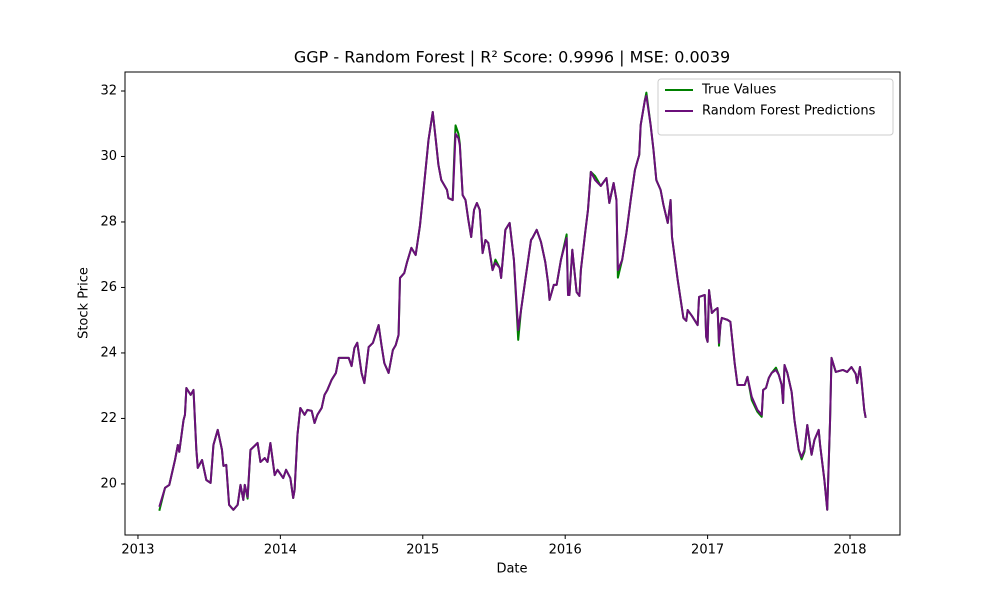 This screenshot has height=600, width=1000. Describe the element at coordinates (108, 483) in the screenshot. I see `y-tick-label: 20` at that location.